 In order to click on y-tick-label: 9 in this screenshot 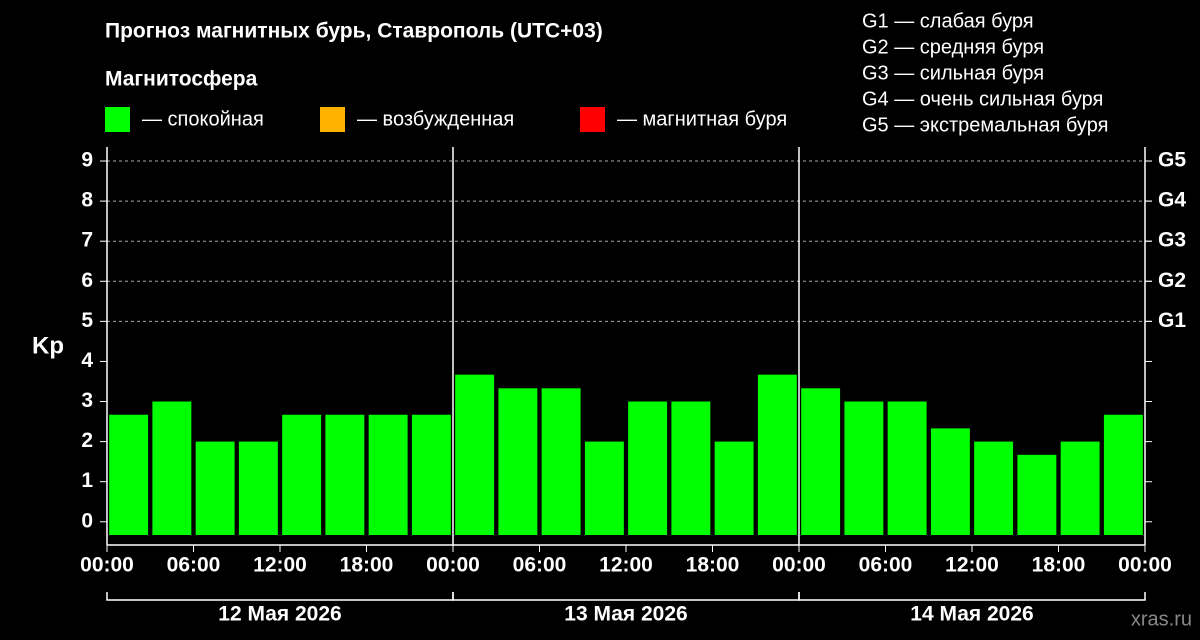, I will do `click(87, 160)`.